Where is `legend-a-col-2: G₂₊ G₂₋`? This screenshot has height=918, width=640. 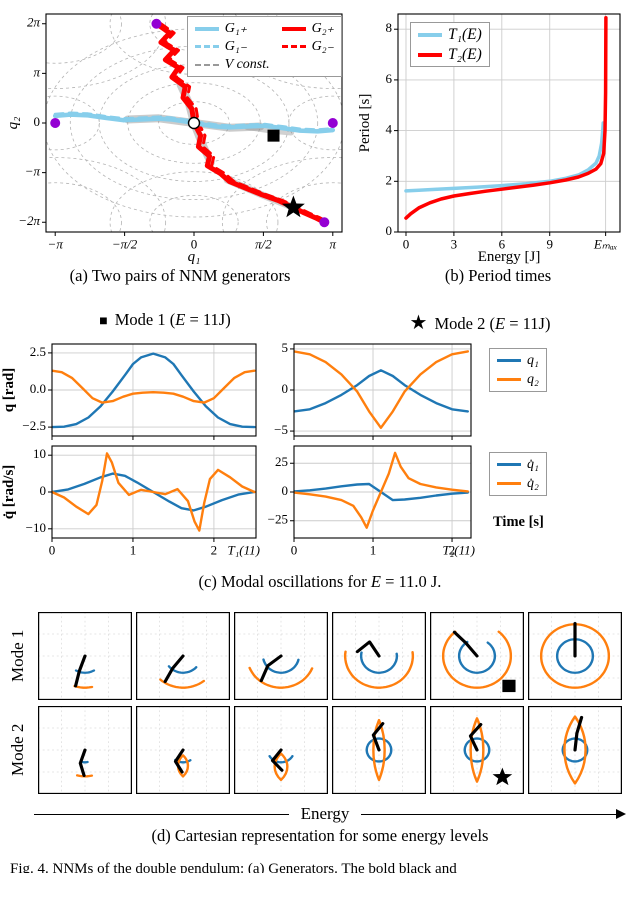
legend-a-col-2: G₂₊ G₂₋ is located at coordinates (307, 46).